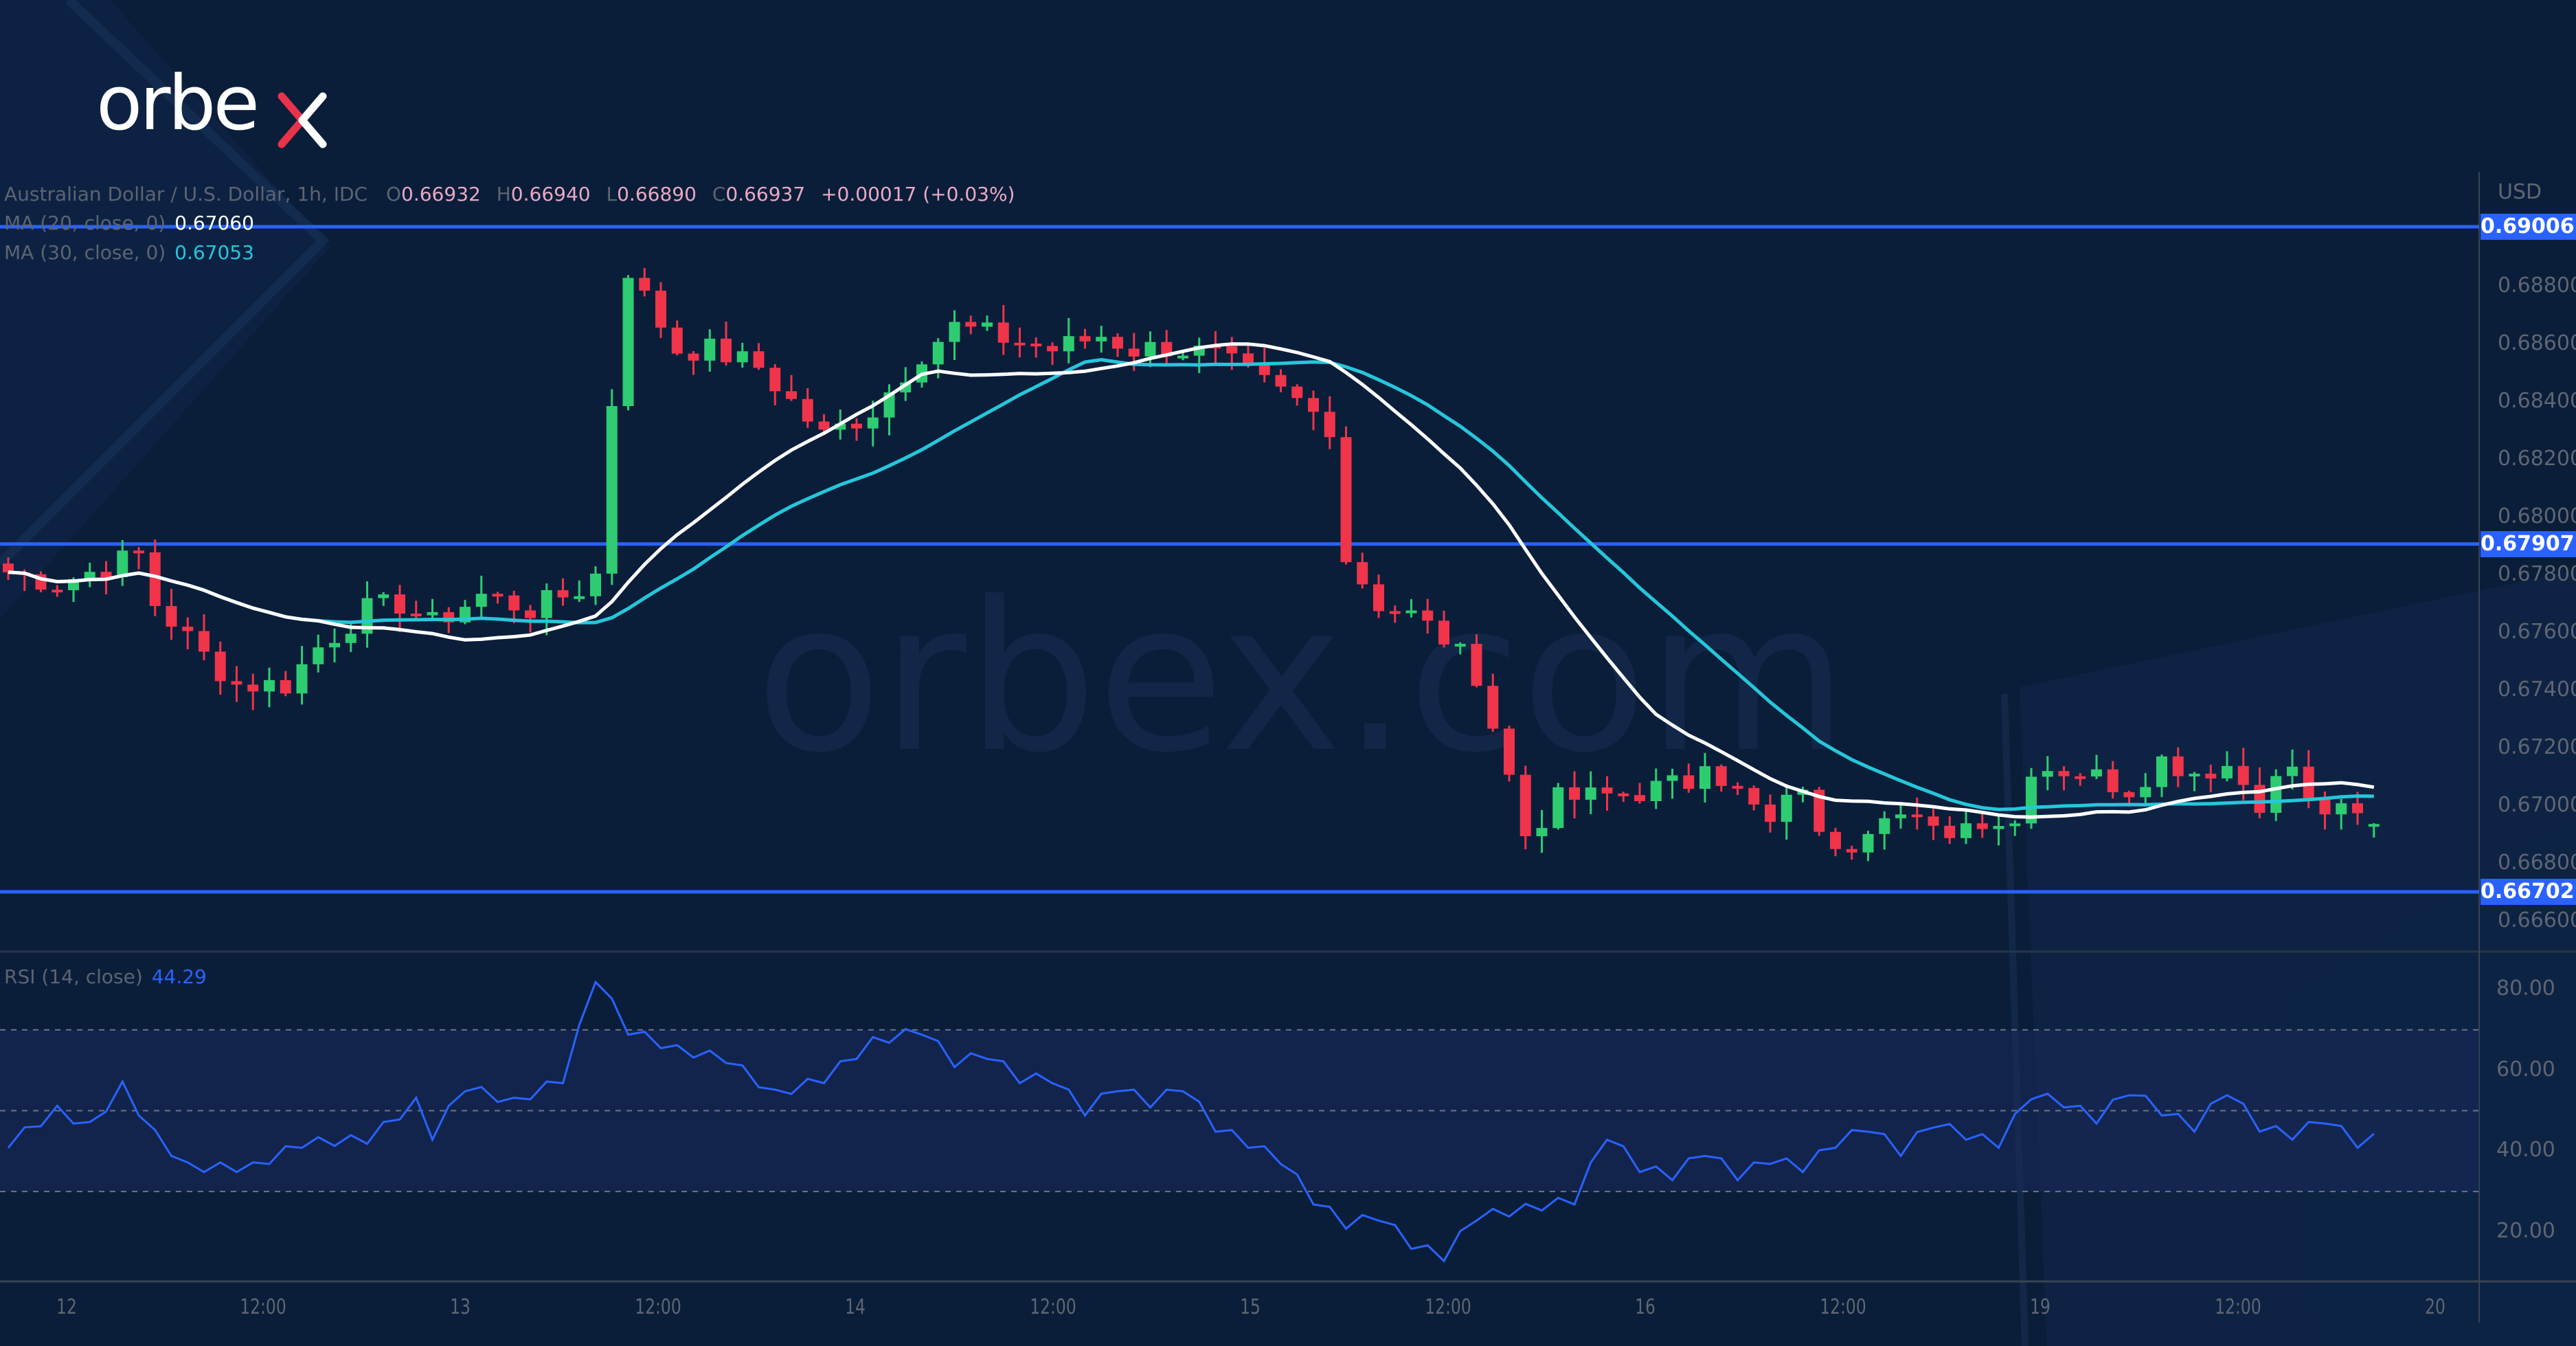 This screenshot has width=2576, height=1346. Describe the element at coordinates (2537, 862) in the screenshot. I see `price-tick: 0.66800` at that location.